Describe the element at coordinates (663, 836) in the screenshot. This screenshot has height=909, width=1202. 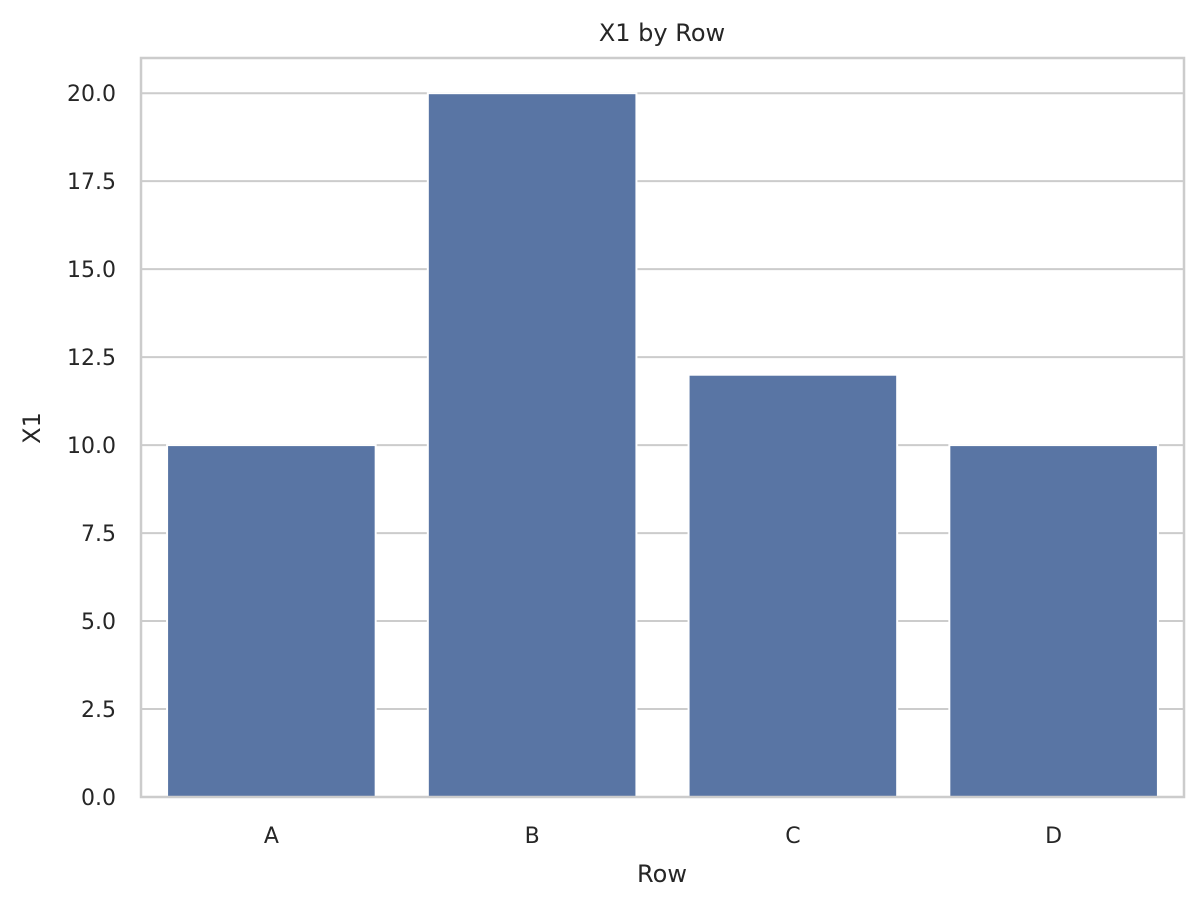
I see `x-tick-labels: A B C D` at that location.